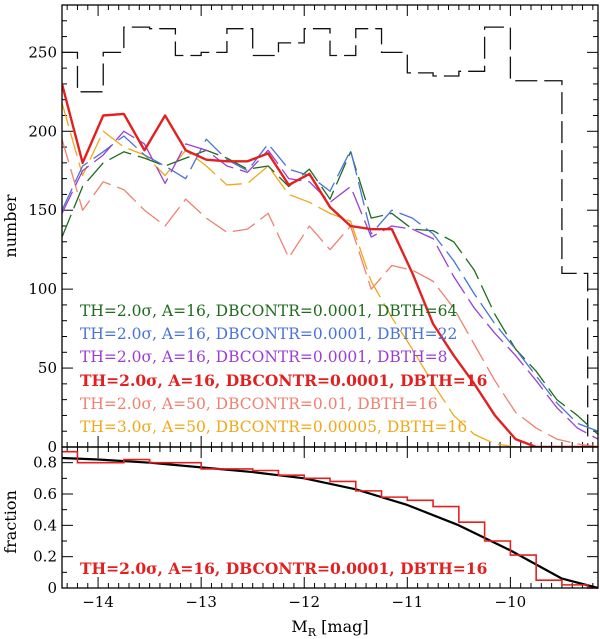  What do you see at coordinates (10, 522) in the screenshot?
I see `y-axis-title-fraction: fraction` at bounding box center [10, 522].